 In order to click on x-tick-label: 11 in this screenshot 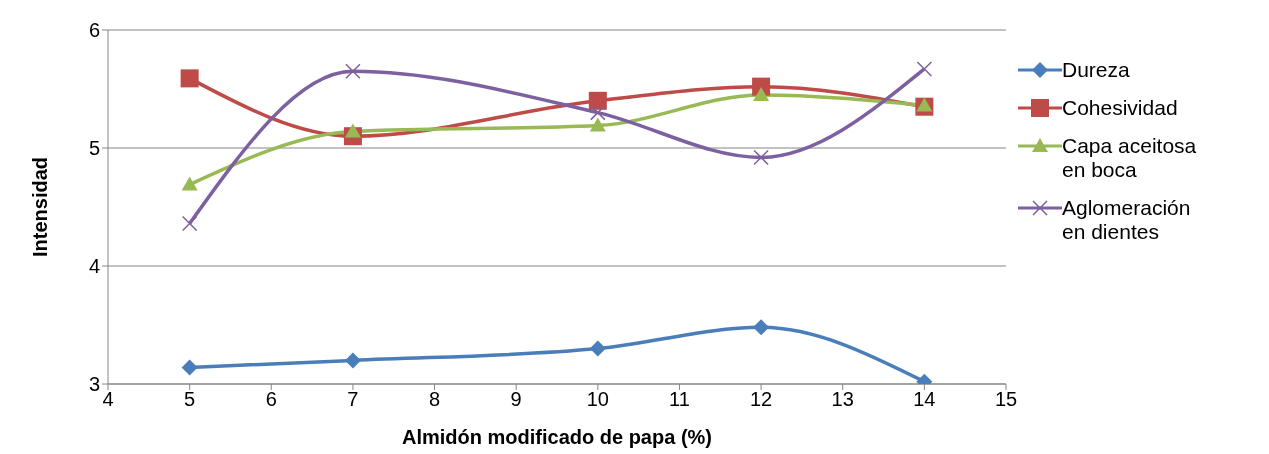, I will do `click(679, 399)`.